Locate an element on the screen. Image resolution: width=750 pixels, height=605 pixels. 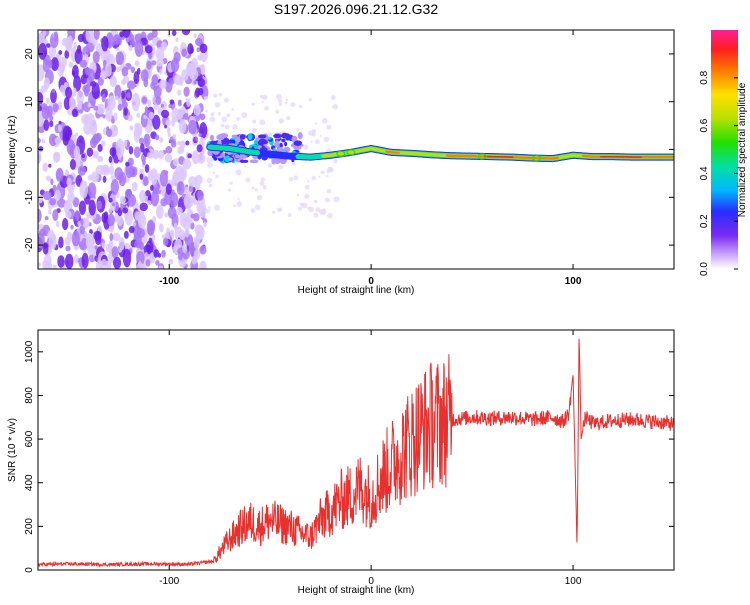
spectrogram-ytick-label: 0 is located at coordinates (29, 149).